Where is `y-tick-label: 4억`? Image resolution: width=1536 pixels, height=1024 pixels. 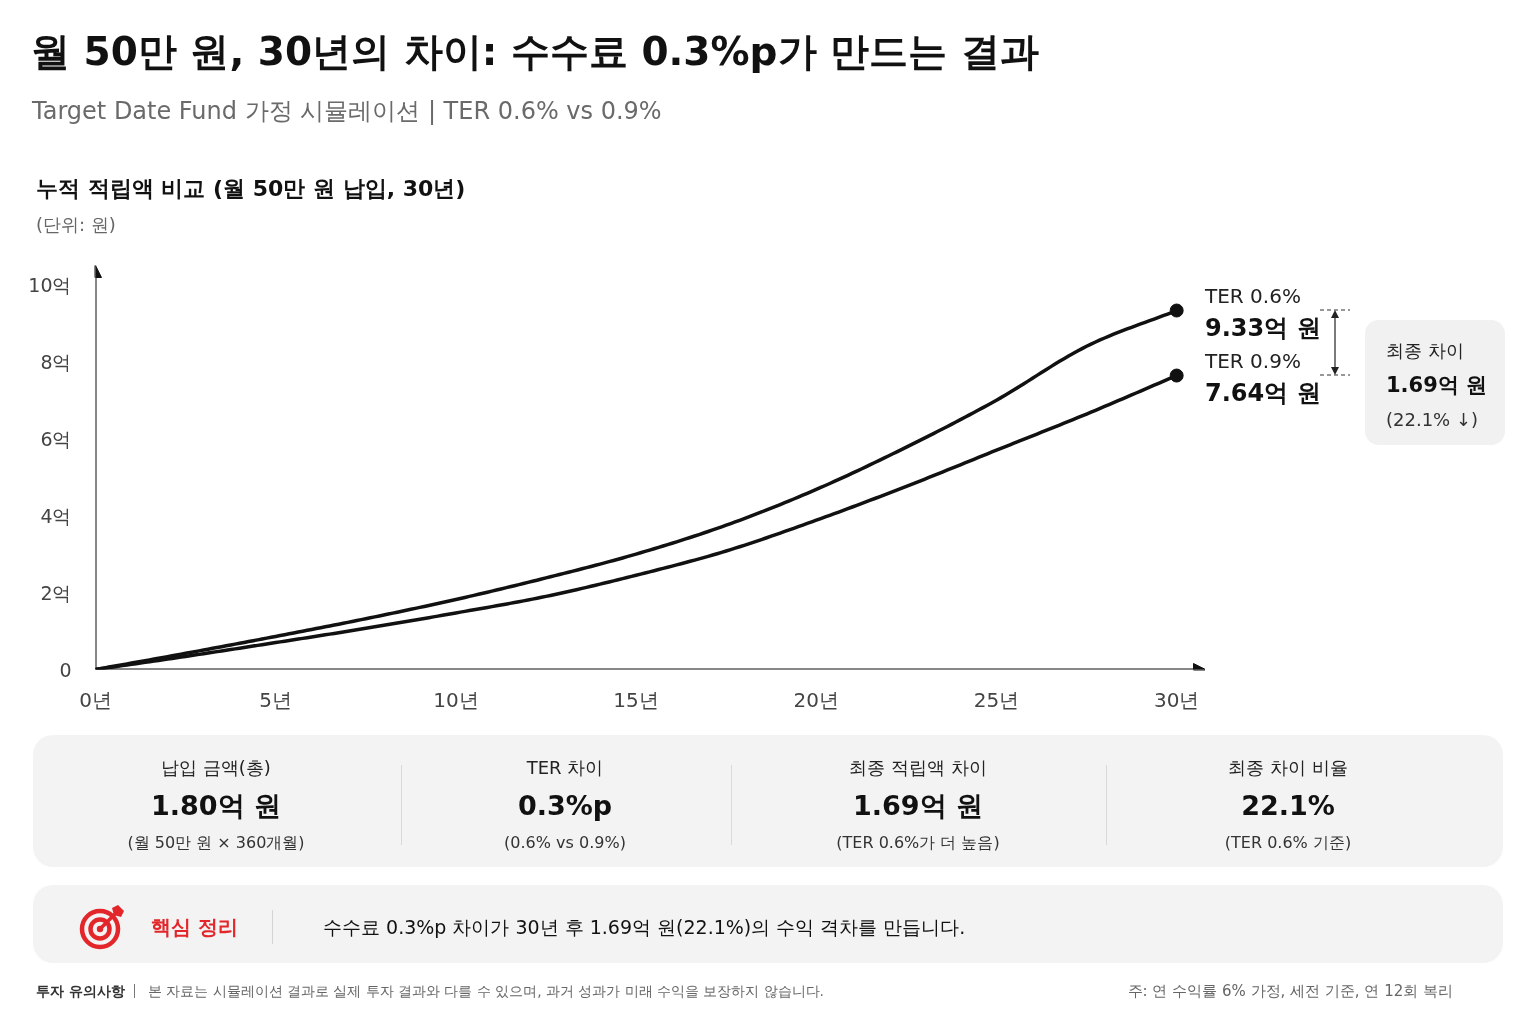 y-tick-label: 4억 is located at coordinates (56, 515).